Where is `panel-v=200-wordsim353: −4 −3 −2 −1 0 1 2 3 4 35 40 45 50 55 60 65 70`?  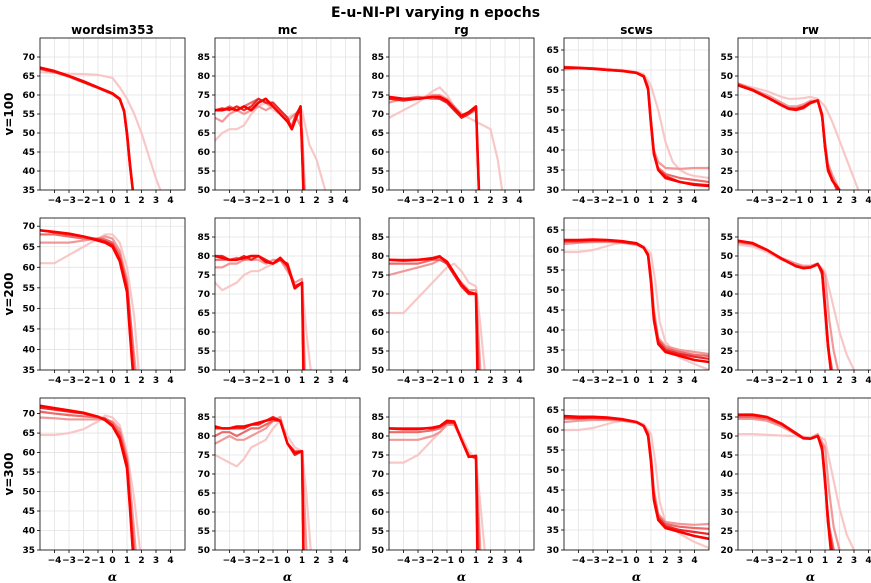
panel-v=200-wordsim353: −4 −3 −2 −1 0 1 2 3 4 35 40 45 50 55 60 65 70 is located at coordinates (104, 301).